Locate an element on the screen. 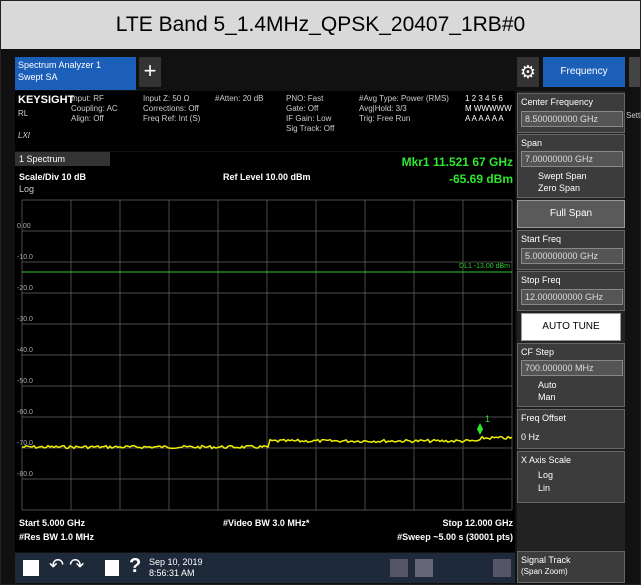 Image resolution: width=641 pixels, height=585 pixels. option: Man is located at coordinates (547, 397).